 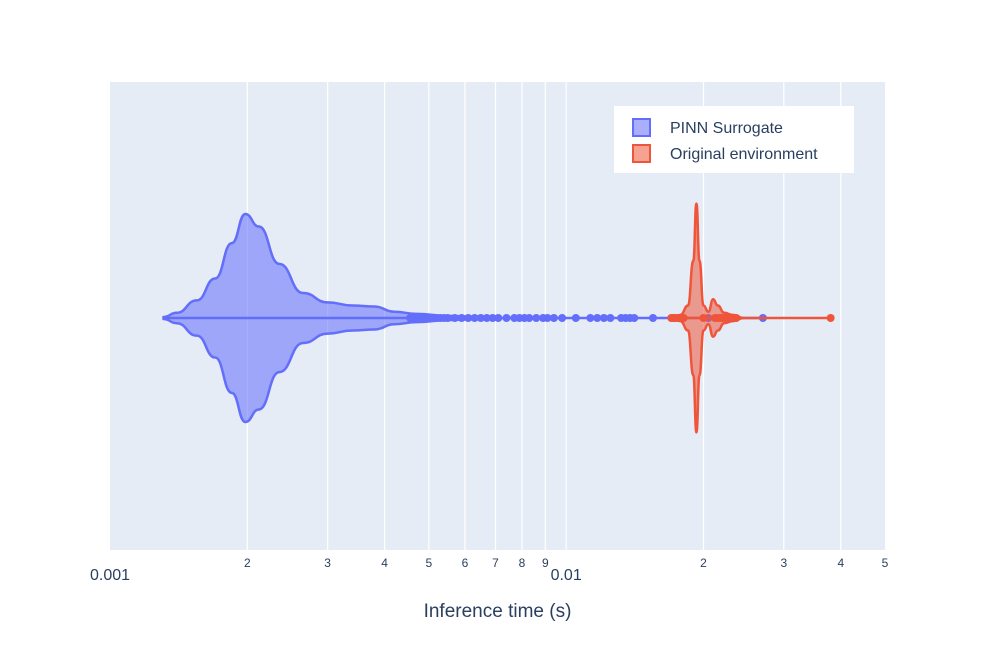 I want to click on x-tick-label-major: 0.01, so click(x=566, y=575).